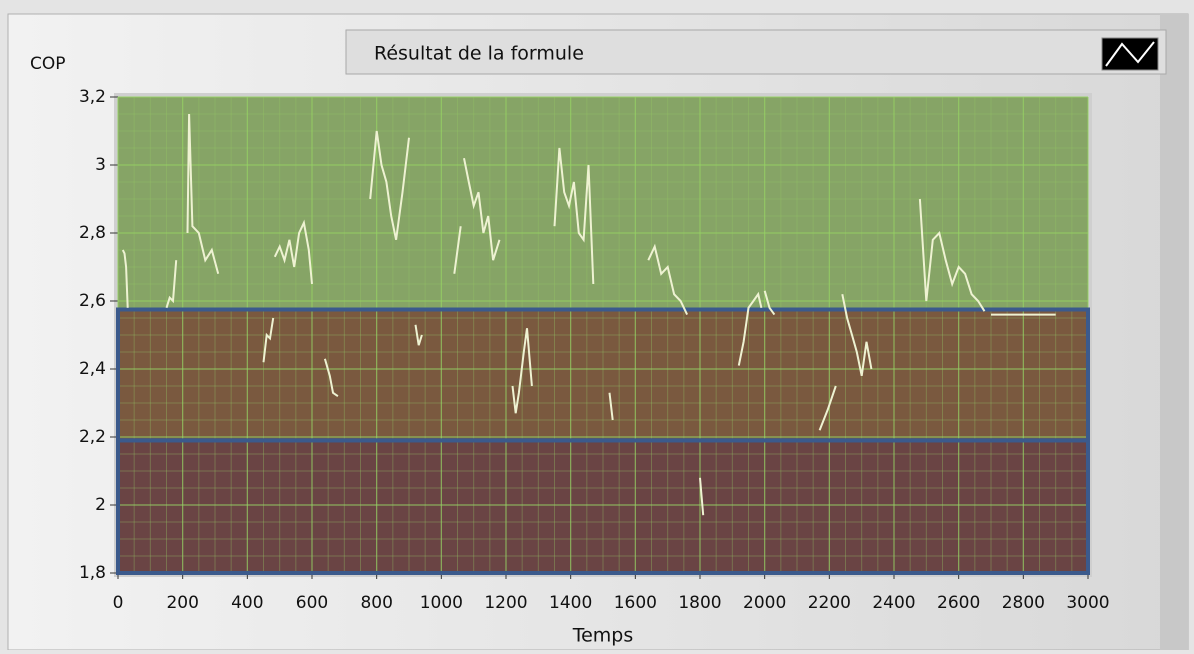 This screenshot has width=1194, height=654. Describe the element at coordinates (958, 603) in the screenshot. I see `x-tick-label: 2600` at that location.